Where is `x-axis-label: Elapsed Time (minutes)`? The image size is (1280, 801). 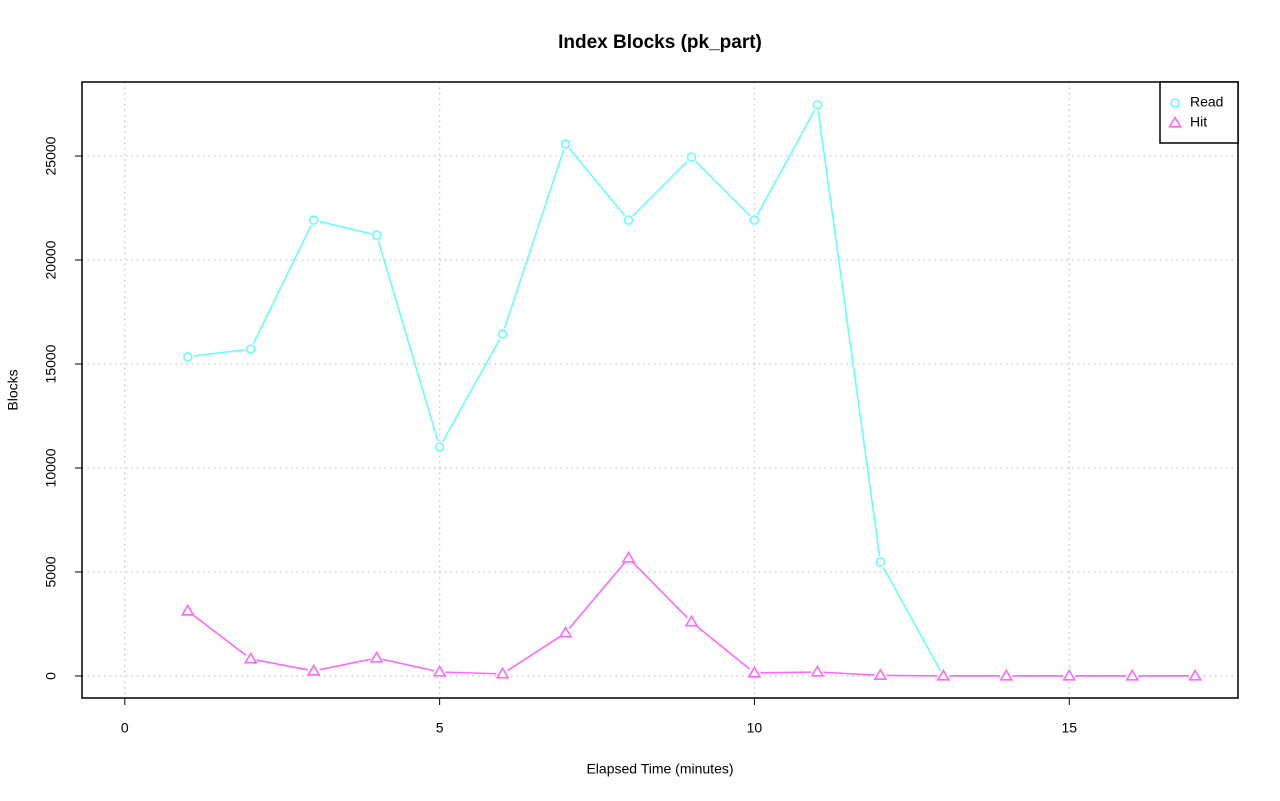
x-axis-label: Elapsed Time (minutes) is located at coordinates (659, 769).